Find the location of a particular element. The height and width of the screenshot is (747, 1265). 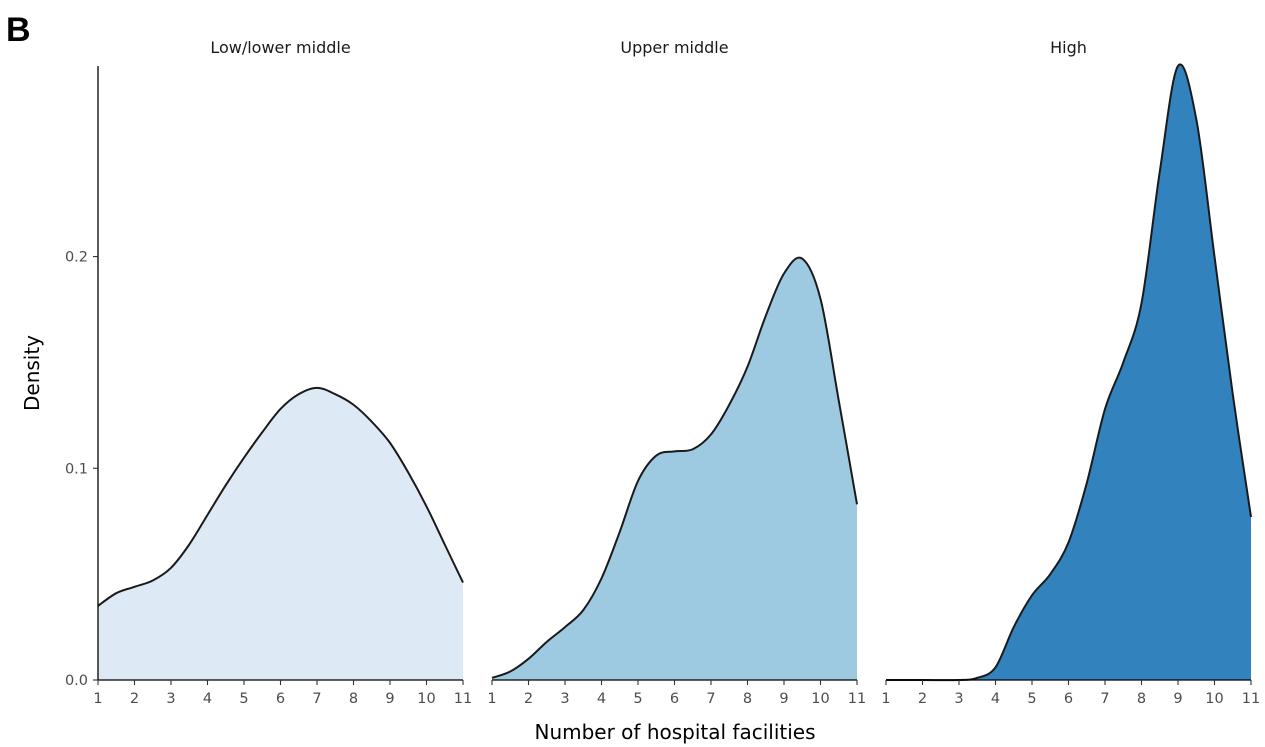

y-tick-label: 0.1 is located at coordinates (76, 469).